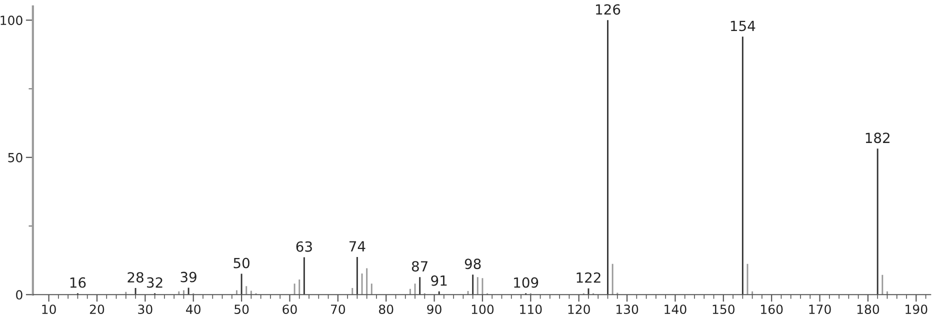  What do you see at coordinates (241, 309) in the screenshot?
I see `x-tick-label: 50` at bounding box center [241, 309].